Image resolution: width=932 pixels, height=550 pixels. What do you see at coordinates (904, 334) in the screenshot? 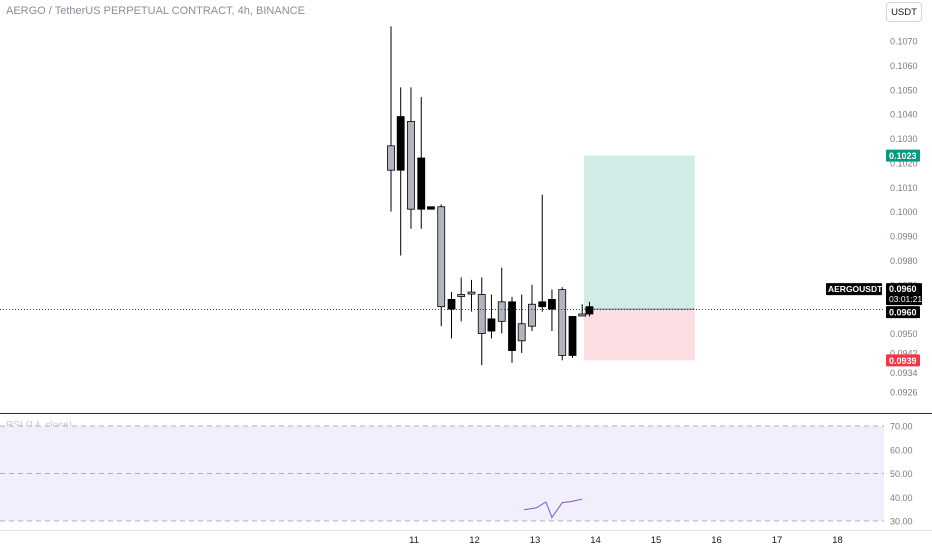
I see `price-tick-label: 0.0950` at bounding box center [904, 334].